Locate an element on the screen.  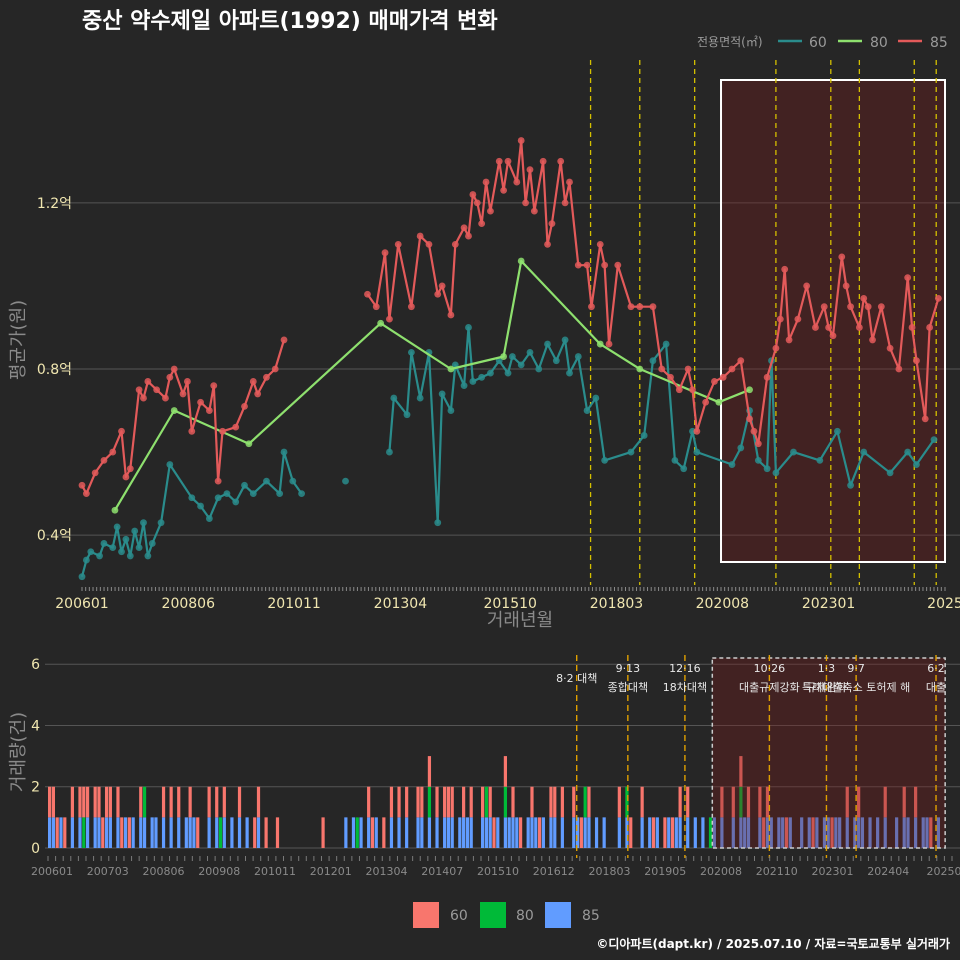
volume-x-tick-label: 201011 is located at coordinates (275, 871).